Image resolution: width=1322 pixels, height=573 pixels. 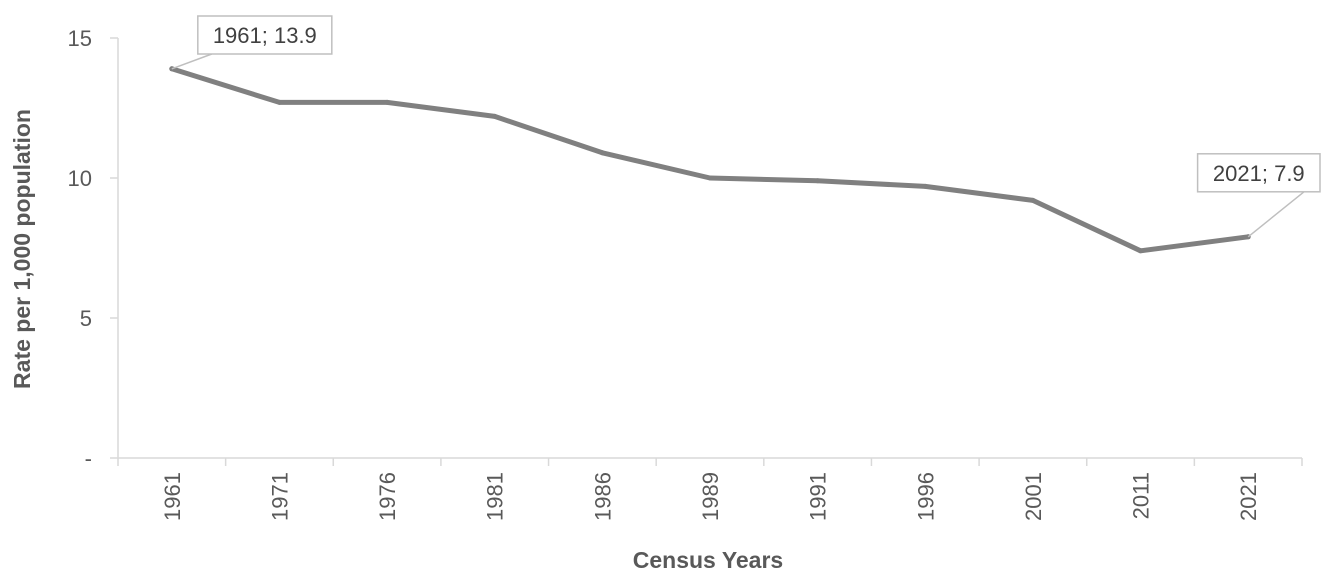 I want to click on x-tick-label: 1989, so click(x=710, y=496).